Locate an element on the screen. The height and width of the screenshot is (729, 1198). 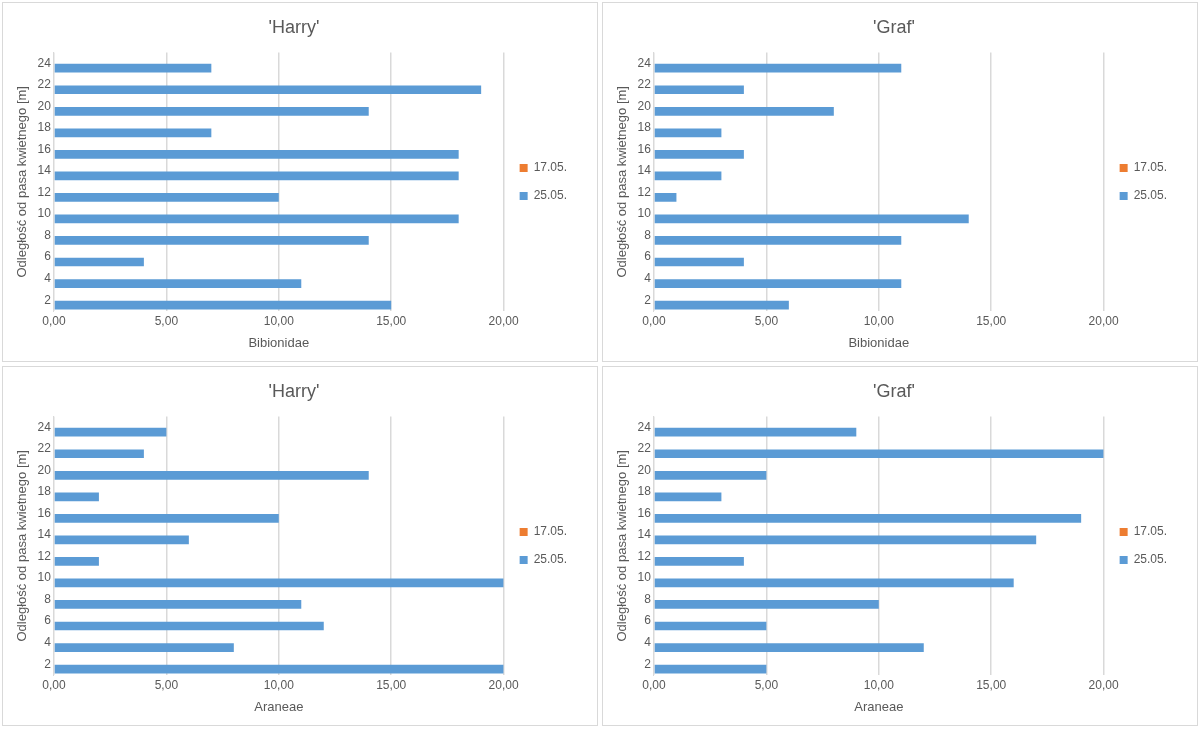
chart-title: 'Graf' is located at coordinates (894, 26).